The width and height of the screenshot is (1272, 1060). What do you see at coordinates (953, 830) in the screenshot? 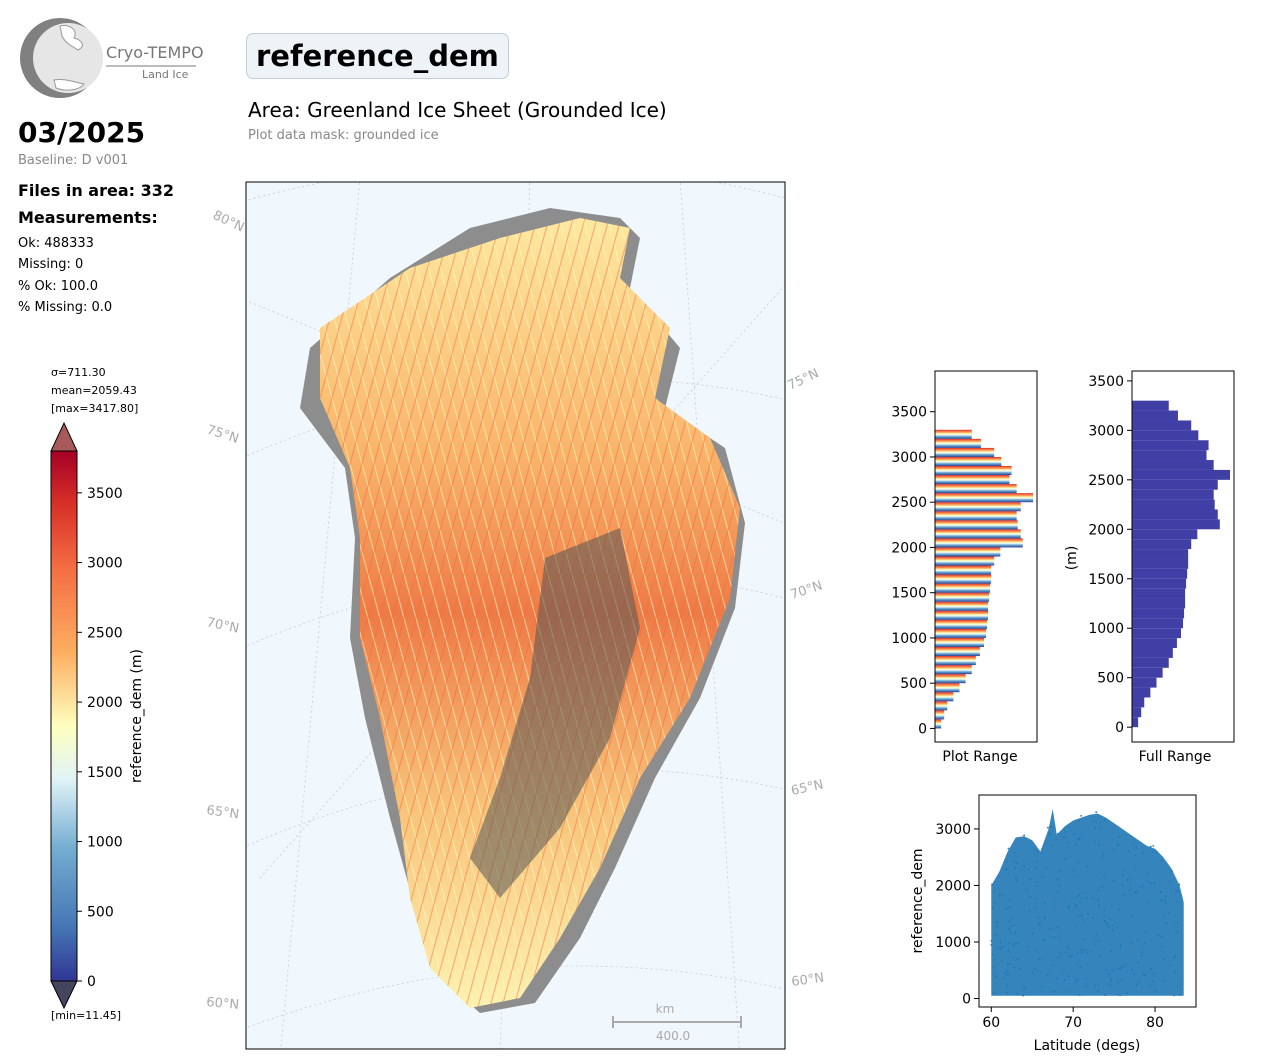
I see `axis-tick-label: 3000` at bounding box center [953, 830].